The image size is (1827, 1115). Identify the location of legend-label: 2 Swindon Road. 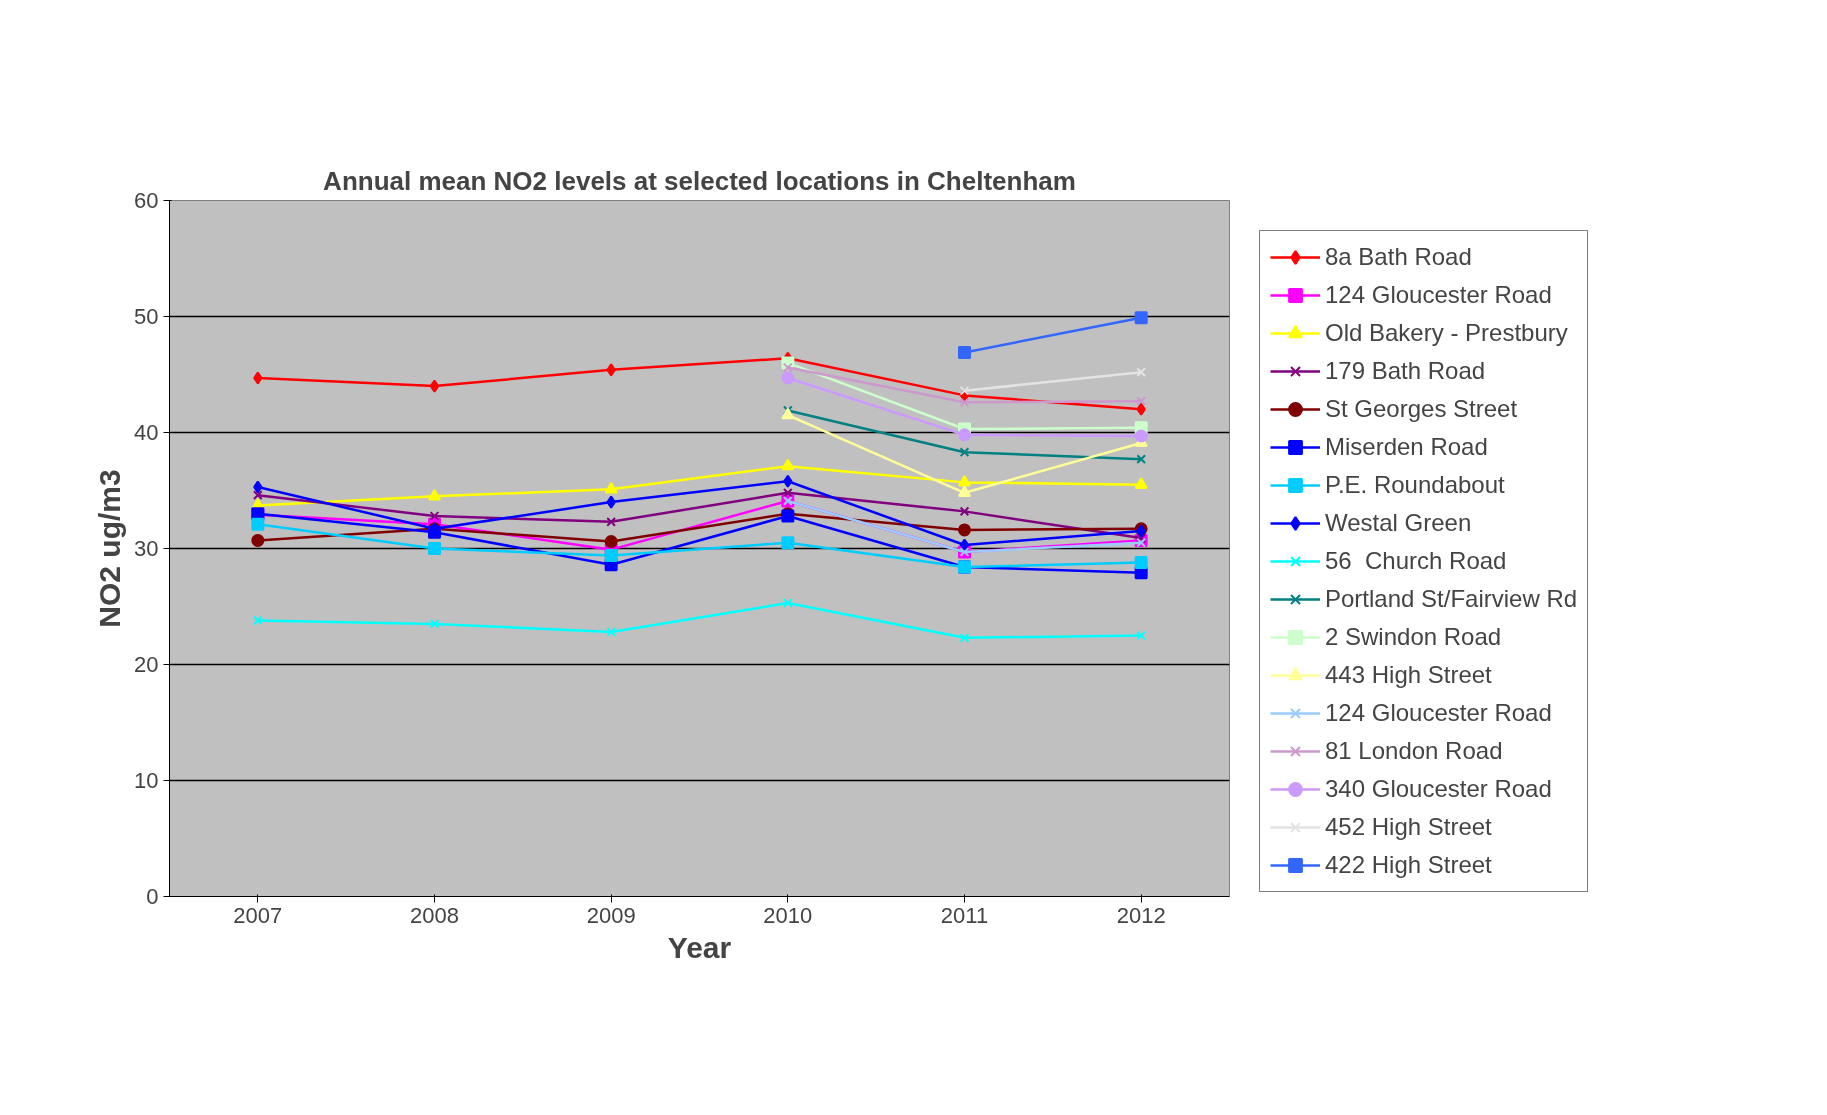
(1413, 637).